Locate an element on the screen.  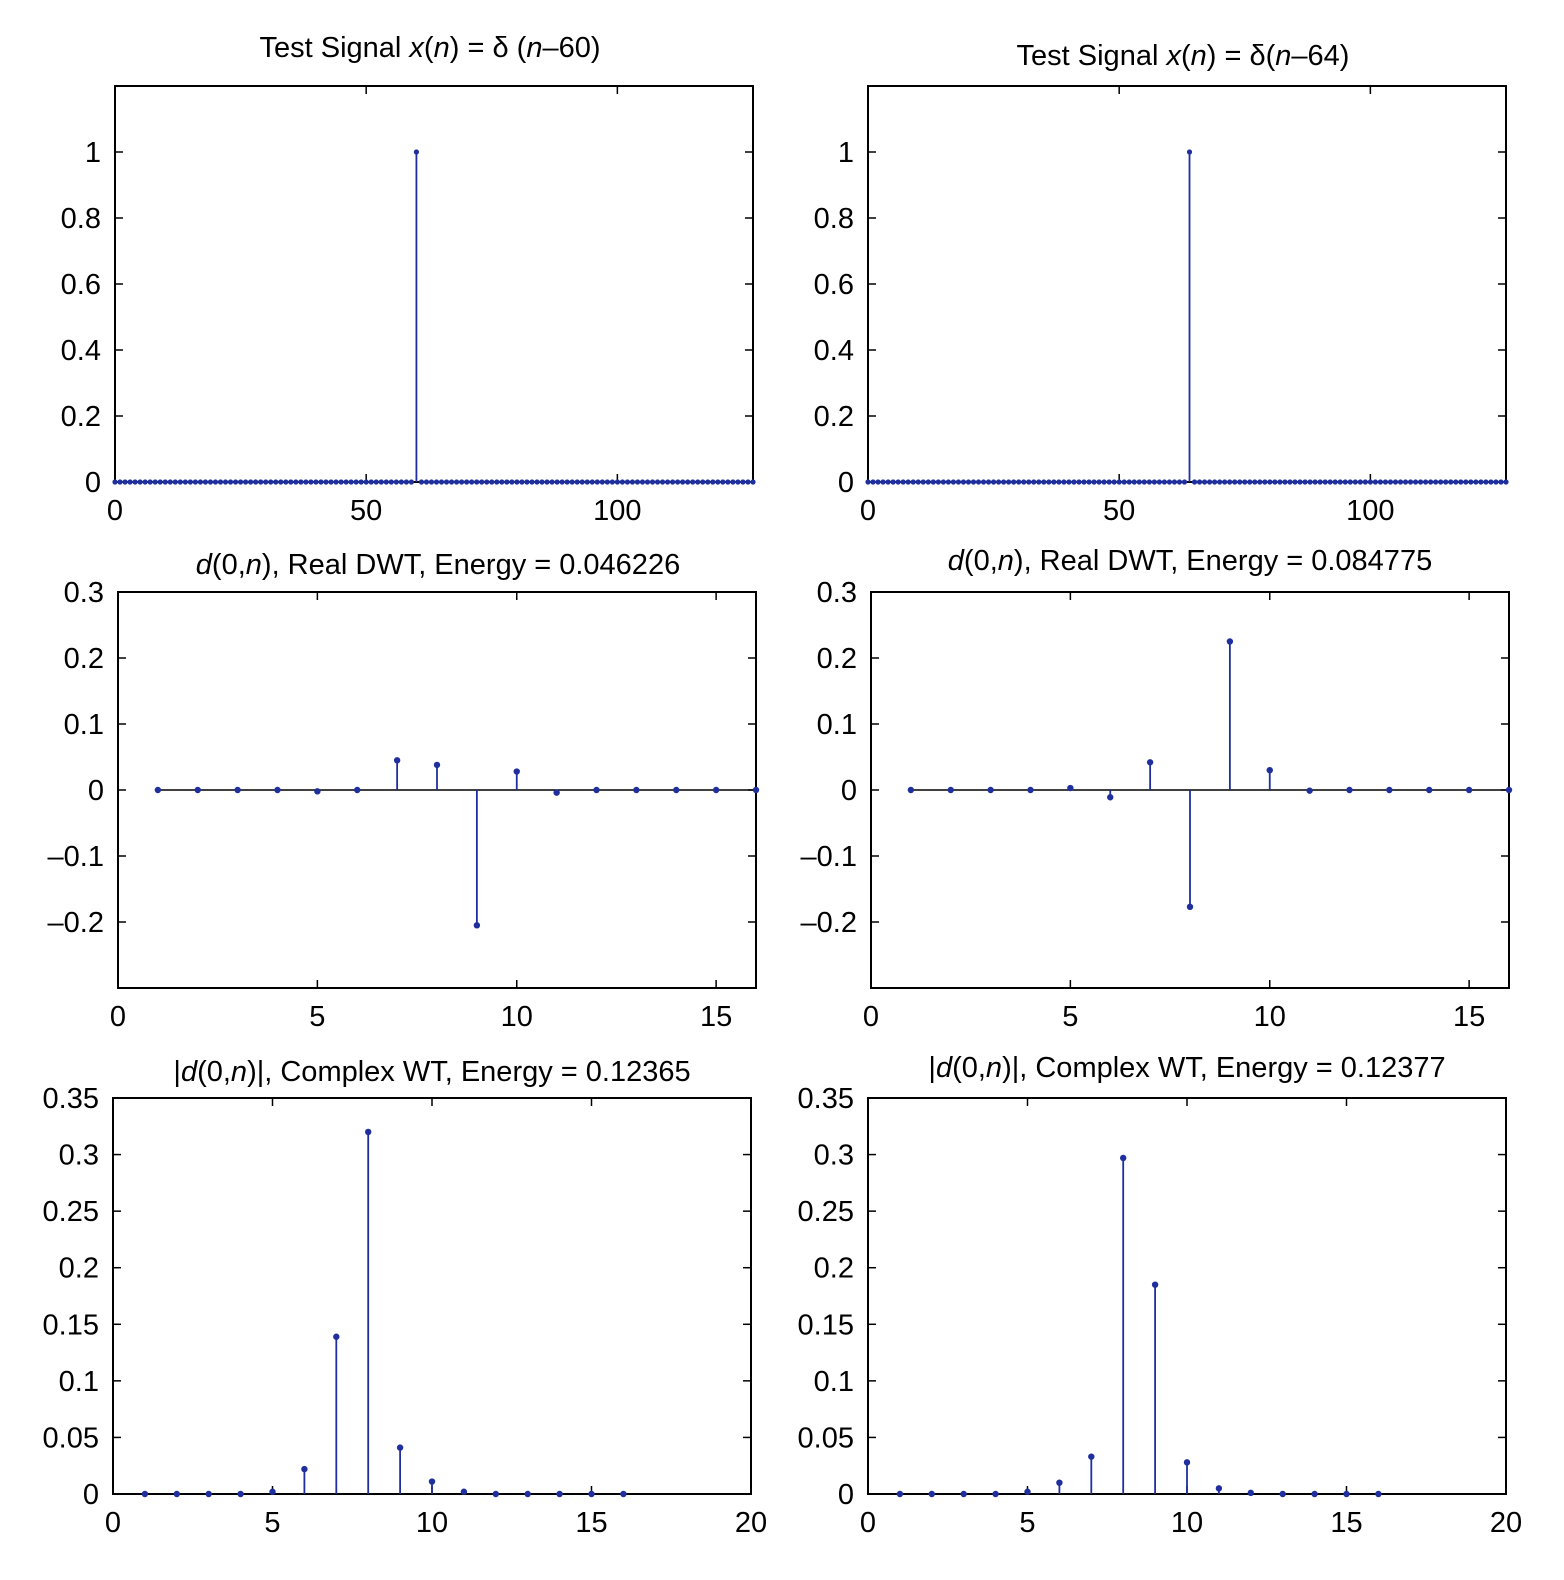
plot-title-part: ( is located at coordinates (429, 48).